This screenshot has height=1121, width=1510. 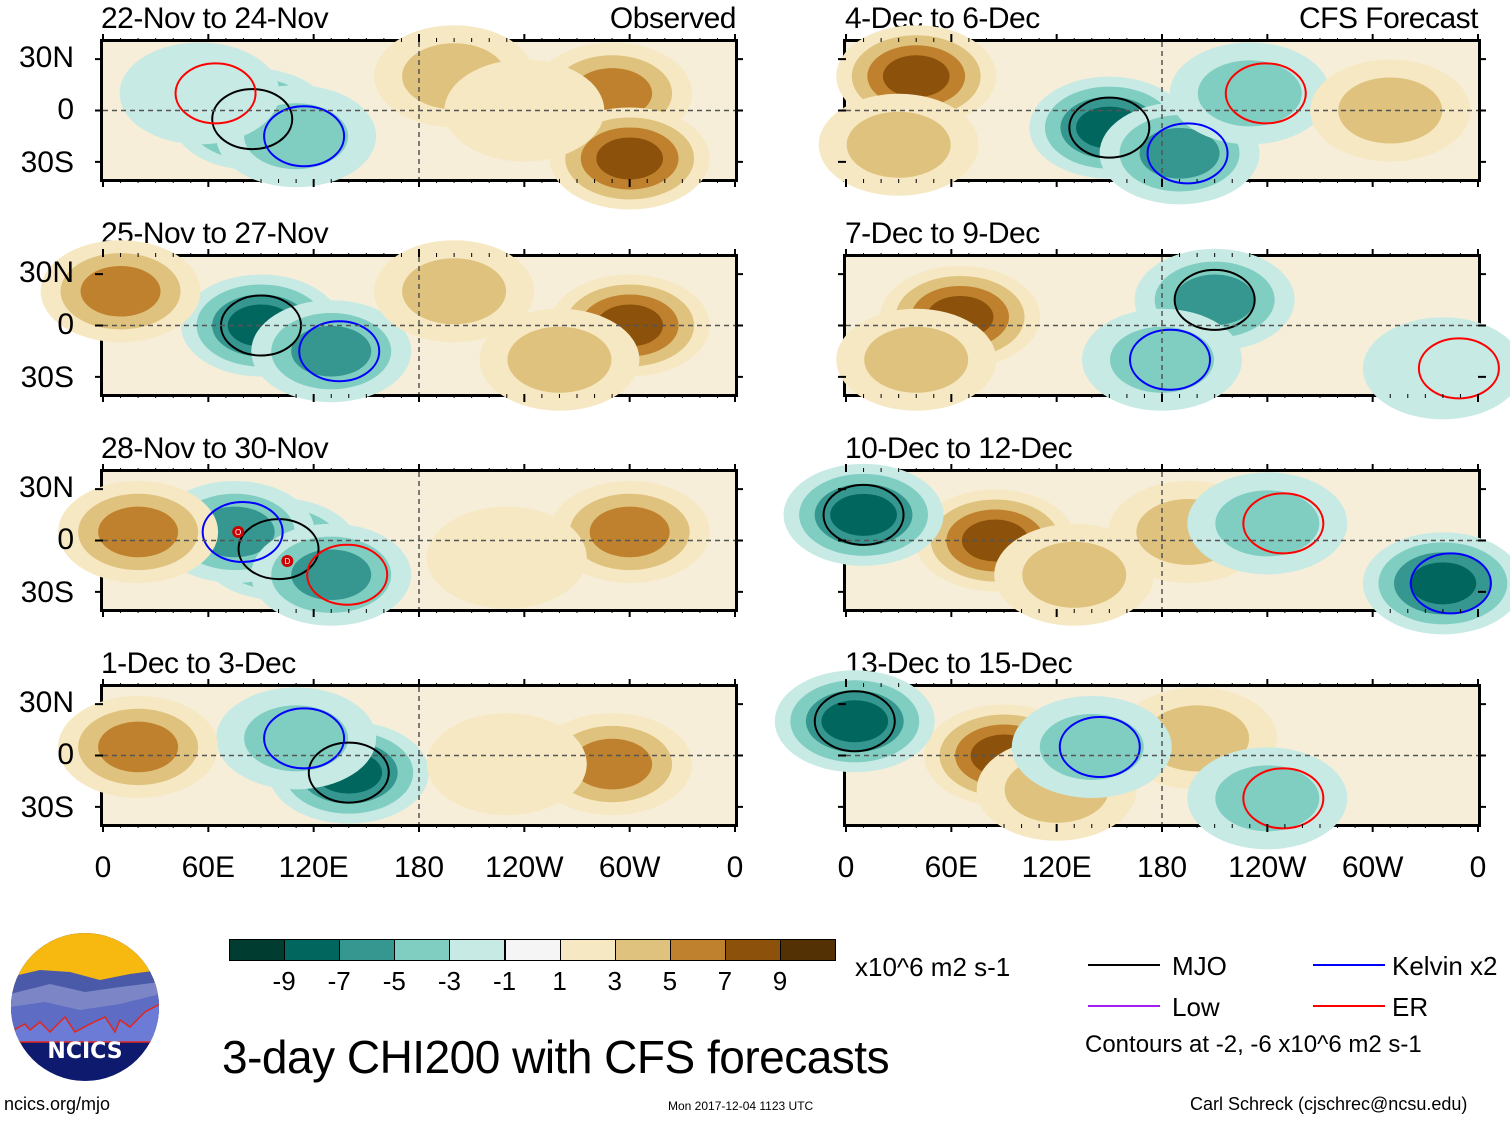 I want to click on footer-url: ncics.org/mjo, so click(x=57, y=1104).